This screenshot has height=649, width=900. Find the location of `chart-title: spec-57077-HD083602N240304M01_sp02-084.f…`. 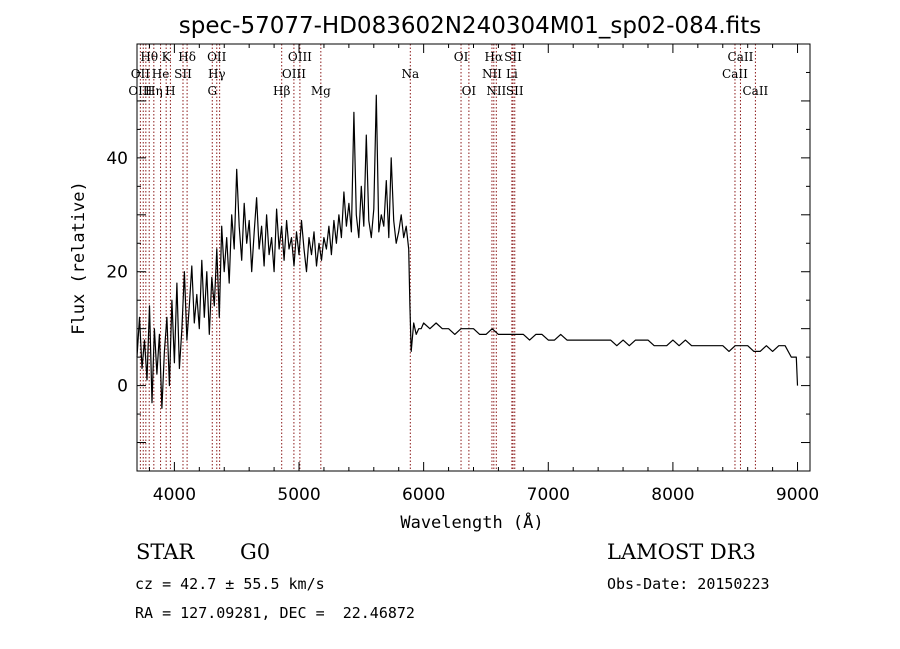

chart-title: spec-57077-HD083602N240304M01_sp02-084.f… is located at coordinates (470, 26).